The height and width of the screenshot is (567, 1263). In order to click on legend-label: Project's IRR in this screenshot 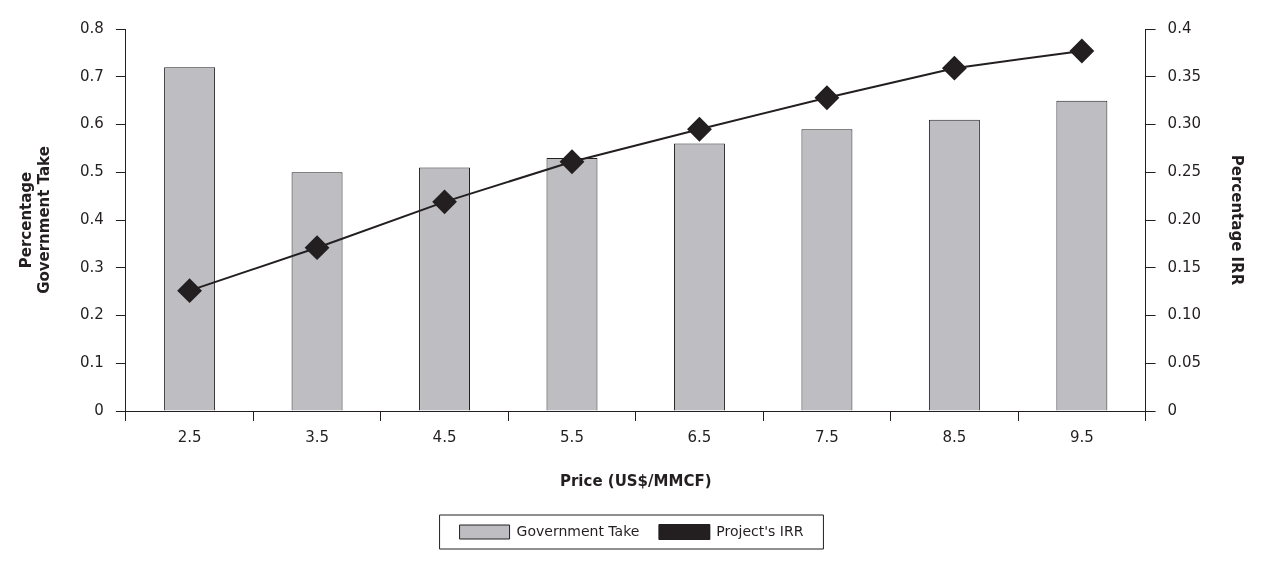, I will do `click(760, 530)`.